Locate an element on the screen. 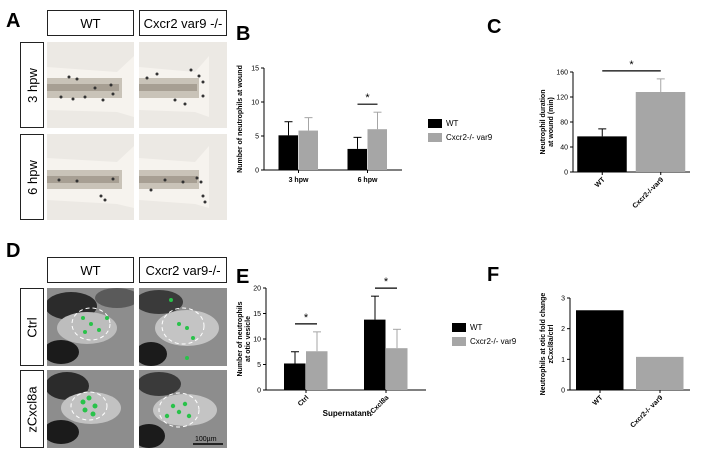  chart-c-ytick-label-3: 120 is located at coordinates (562, 98).